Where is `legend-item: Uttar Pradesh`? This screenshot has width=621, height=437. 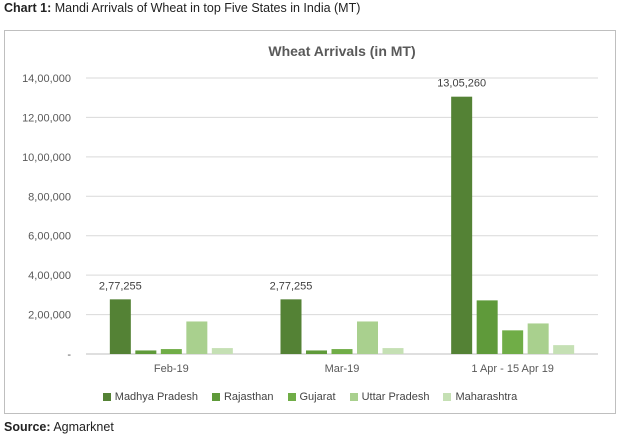 legend-item: Uttar Pradesh is located at coordinates (389, 397).